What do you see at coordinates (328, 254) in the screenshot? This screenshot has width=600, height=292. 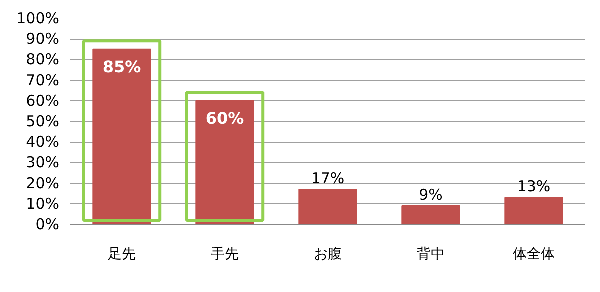 I see `x-tick-label: お腹` at bounding box center [328, 254].